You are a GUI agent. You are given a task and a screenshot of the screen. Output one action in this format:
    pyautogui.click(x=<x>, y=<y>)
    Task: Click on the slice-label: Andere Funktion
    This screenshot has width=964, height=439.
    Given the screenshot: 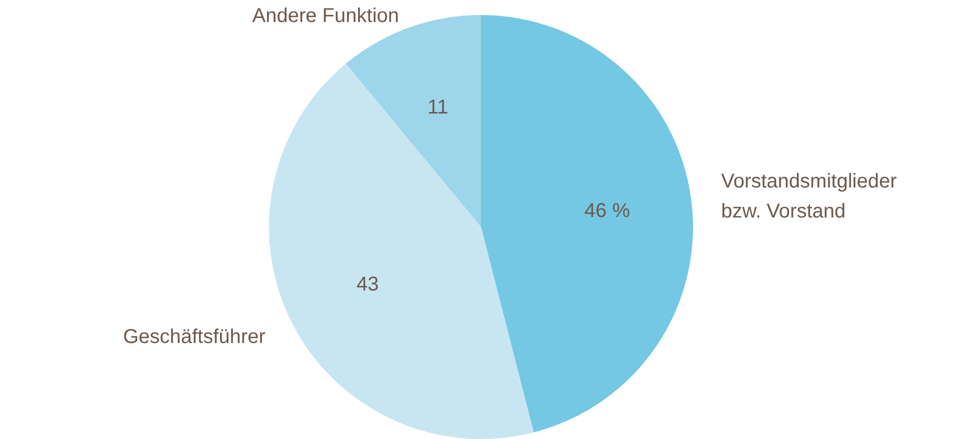 What is the action you would take?
    pyautogui.click(x=326, y=16)
    